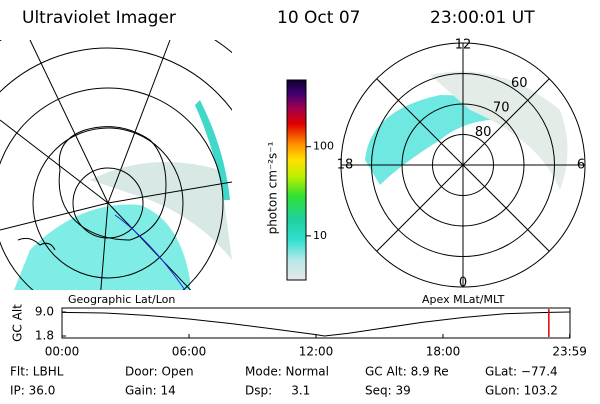 Image resolution: width=600 pixels, height=404 pixels. Describe the element at coordinates (388, 391) in the screenshot. I see `info-field: Seq: 39` at that location.